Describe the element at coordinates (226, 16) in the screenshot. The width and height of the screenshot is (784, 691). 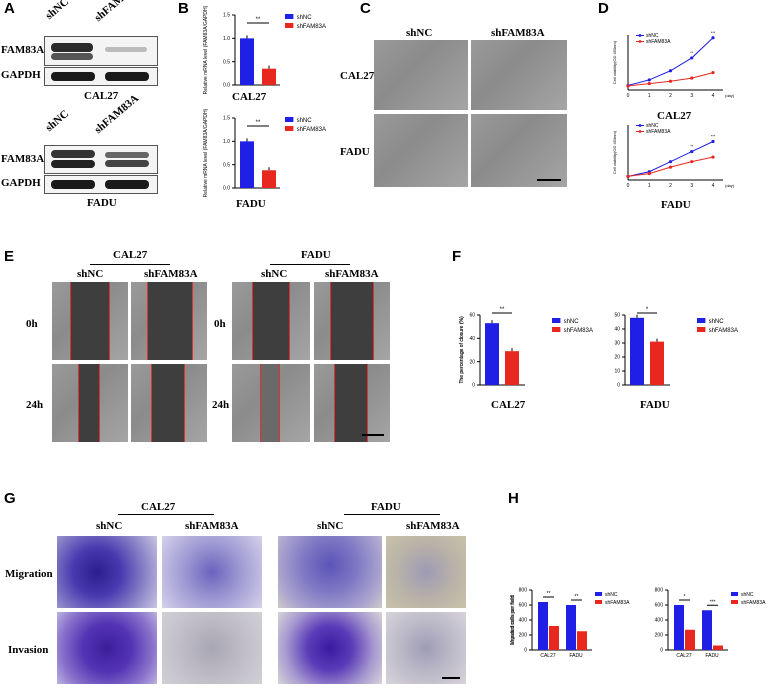
I see `b0-ytick-label-3: 1.5` at that location.